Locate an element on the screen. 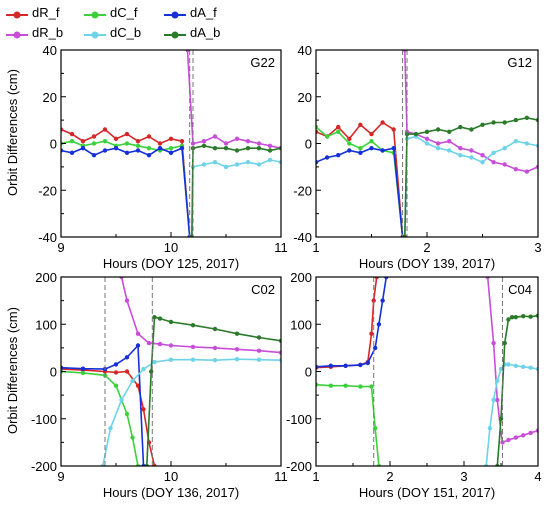  x-tick-label: 3 is located at coordinates (463, 476).